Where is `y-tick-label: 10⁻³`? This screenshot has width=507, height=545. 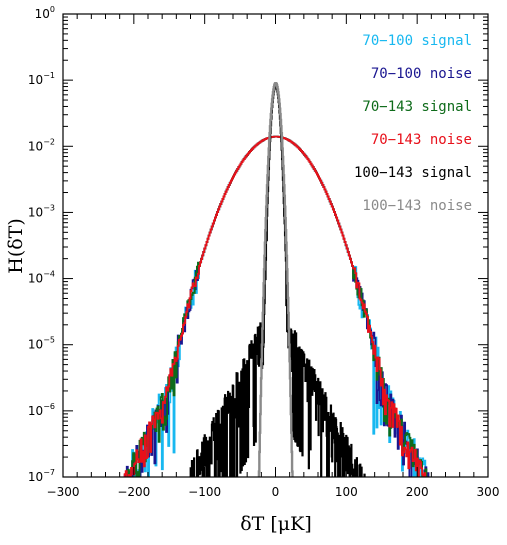
y-tick-label: 10⁻³ is located at coordinates (41, 211).